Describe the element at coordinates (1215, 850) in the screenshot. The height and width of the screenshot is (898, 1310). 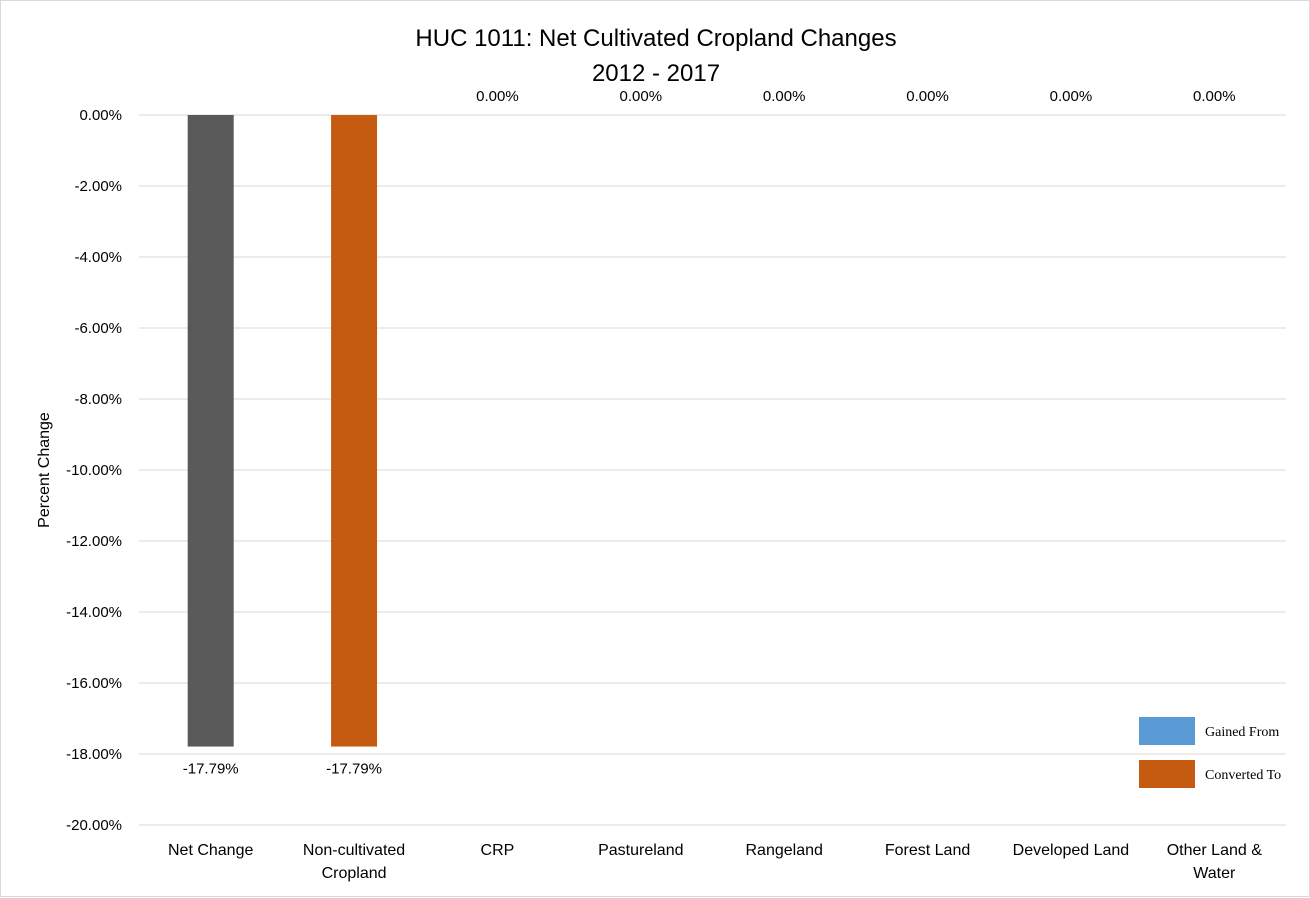
I see `category-label-line: Other Land &` at that location.